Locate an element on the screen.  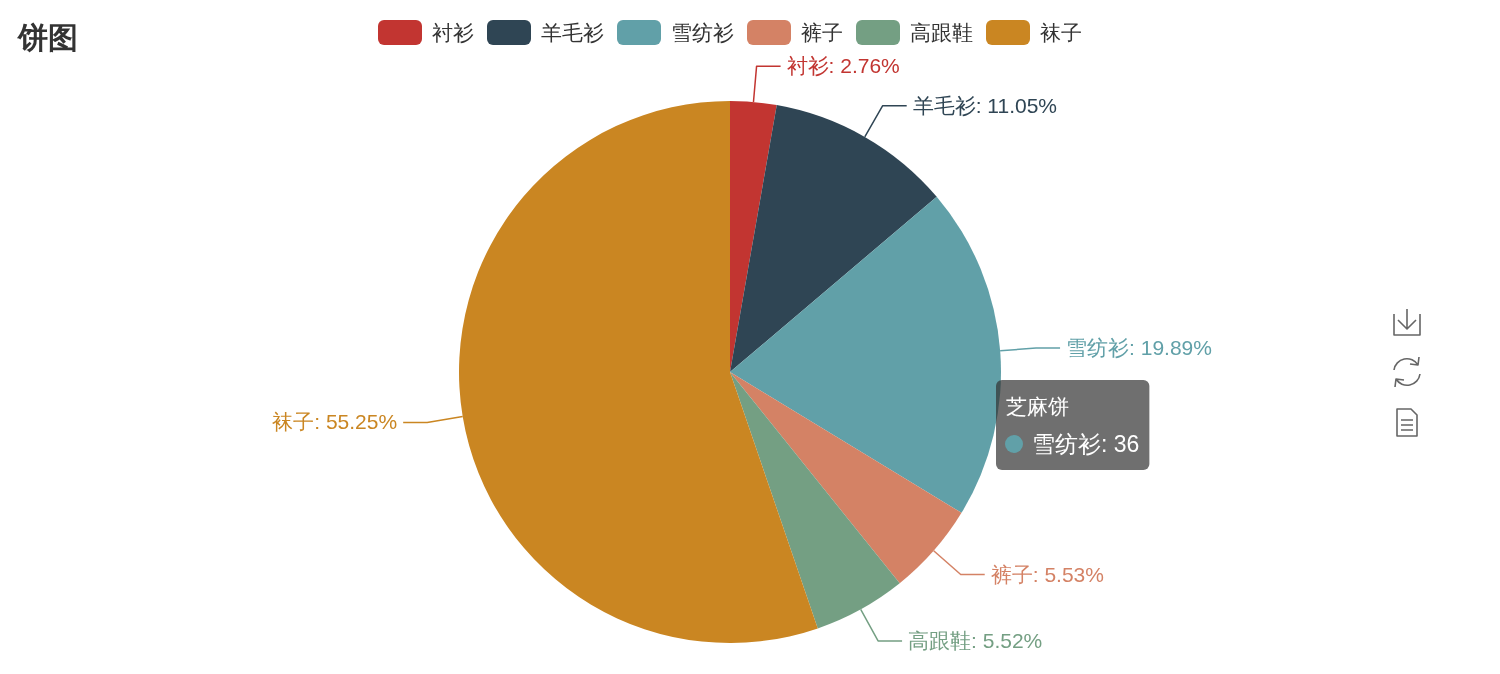
legend-label: 裤子 is located at coordinates (822, 32).